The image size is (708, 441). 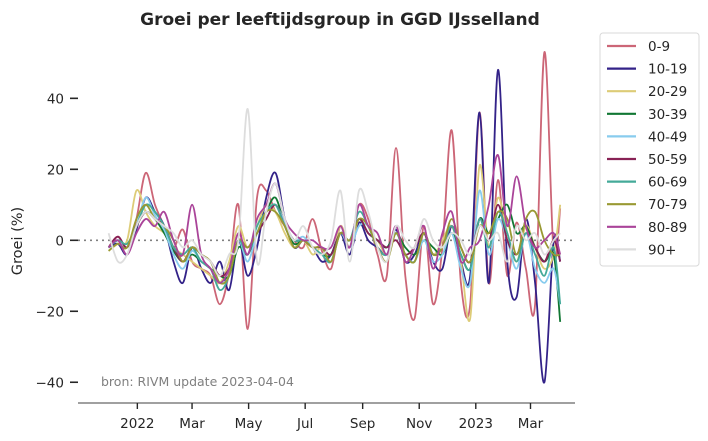 I want to click on legend-label: 30-39, so click(x=667, y=115).